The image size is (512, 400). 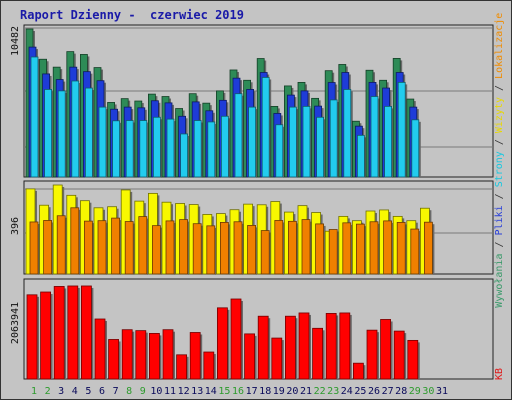 I want to click on x-tick-label: 25, so click(x=360, y=391).